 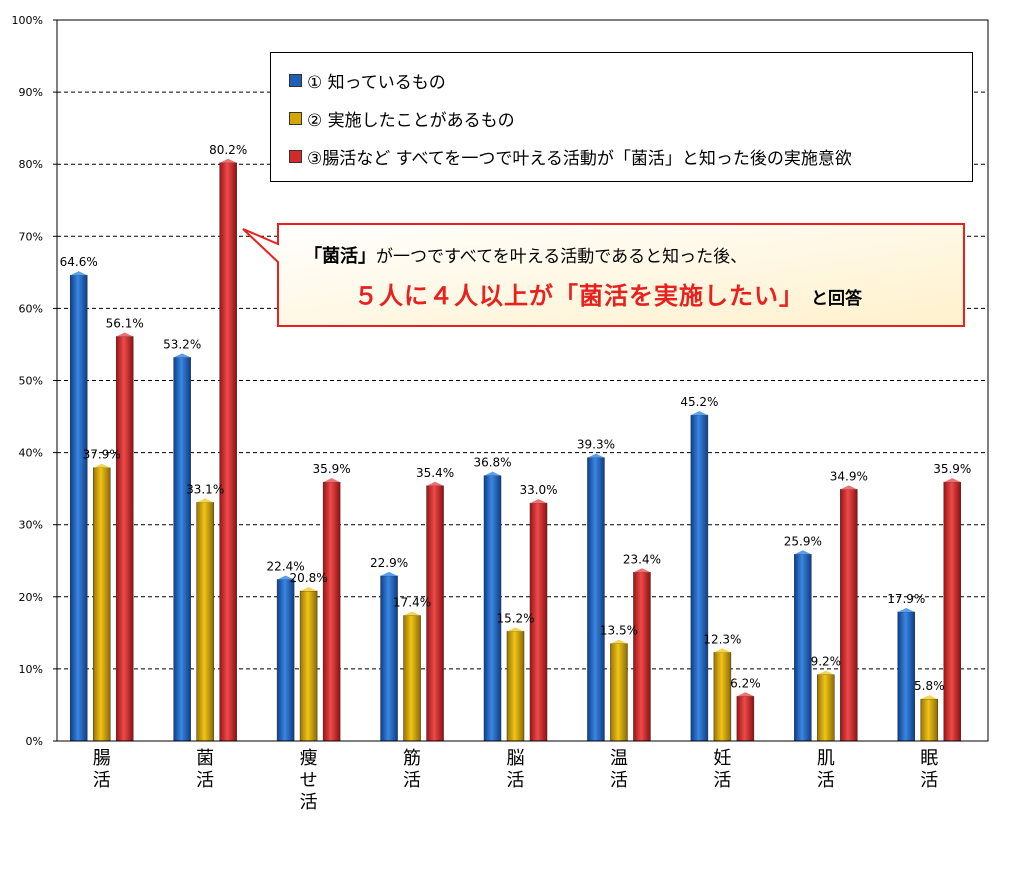 I want to click on data-label: 45.2%, so click(x=699, y=402).